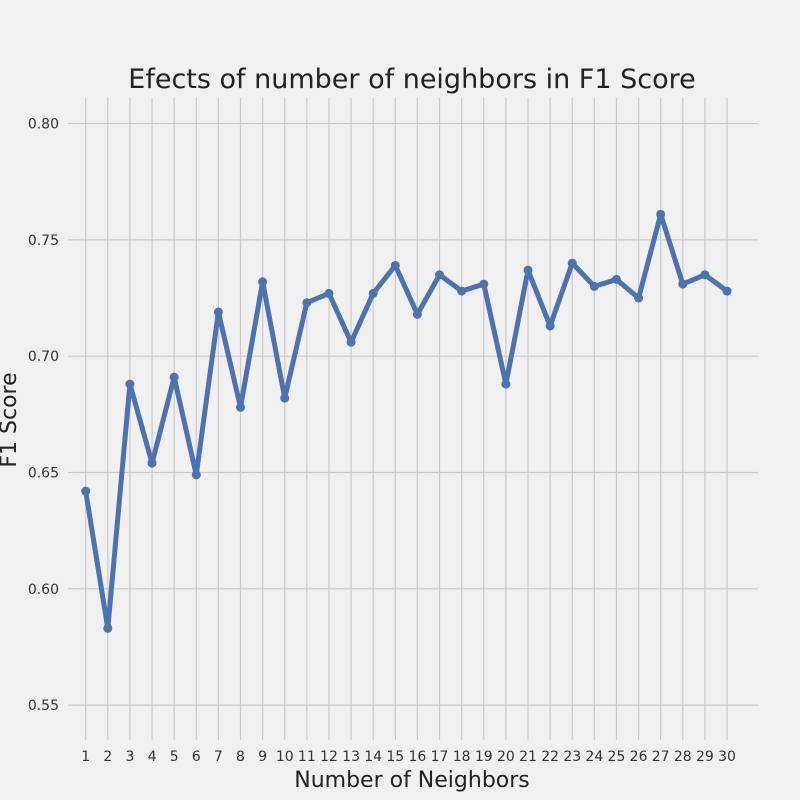 The image size is (800, 800). What do you see at coordinates (262, 757) in the screenshot?
I see `x-tick-label: 9` at bounding box center [262, 757].